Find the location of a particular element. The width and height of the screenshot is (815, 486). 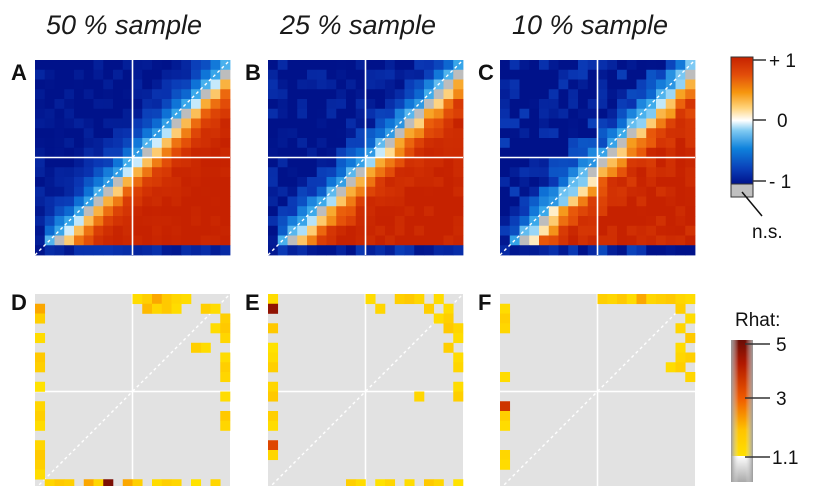

ns-swatch is located at coordinates (742, 190).